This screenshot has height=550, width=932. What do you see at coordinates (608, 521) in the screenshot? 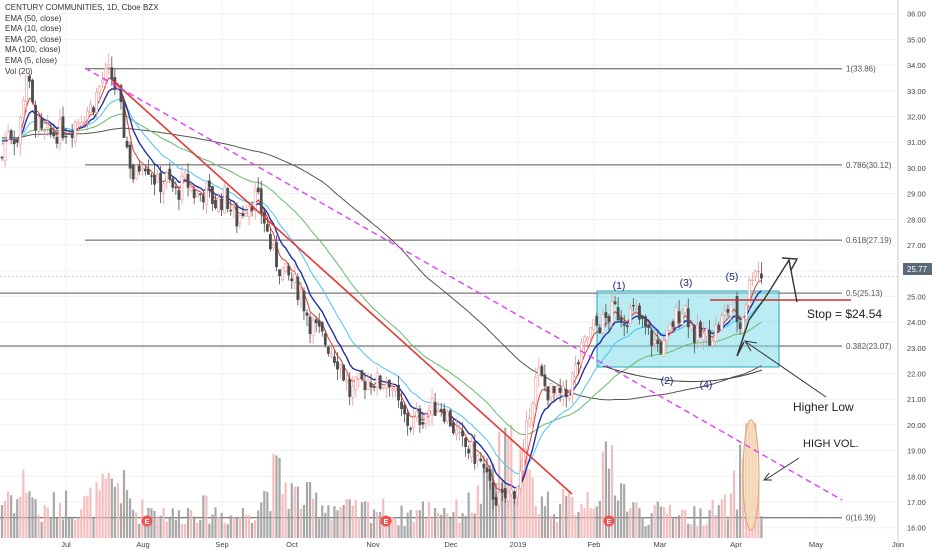
I see `earnings-marker-label: E` at bounding box center [608, 521].